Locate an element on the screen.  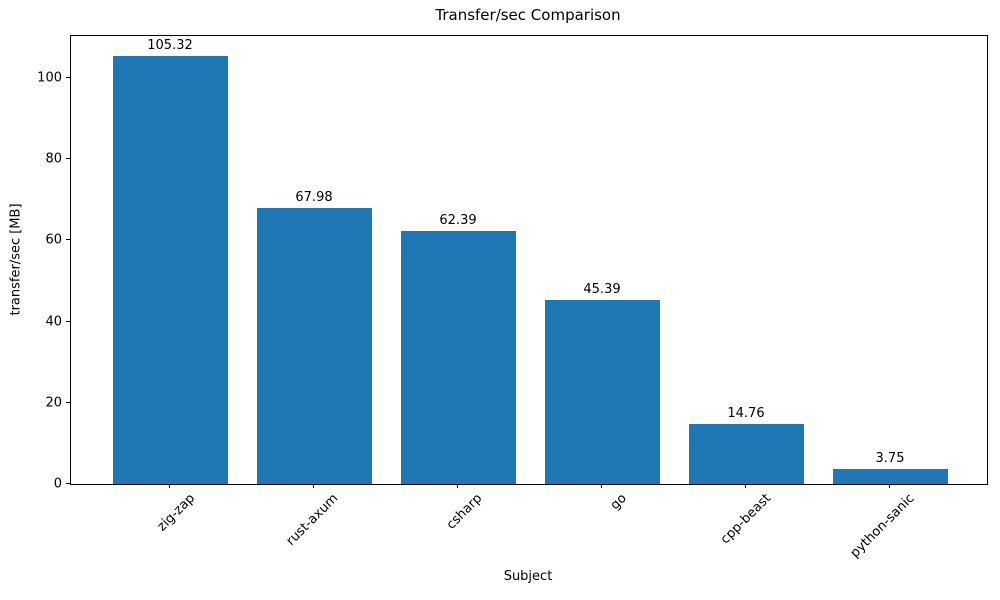
bar-rust-axum is located at coordinates (314, 346).